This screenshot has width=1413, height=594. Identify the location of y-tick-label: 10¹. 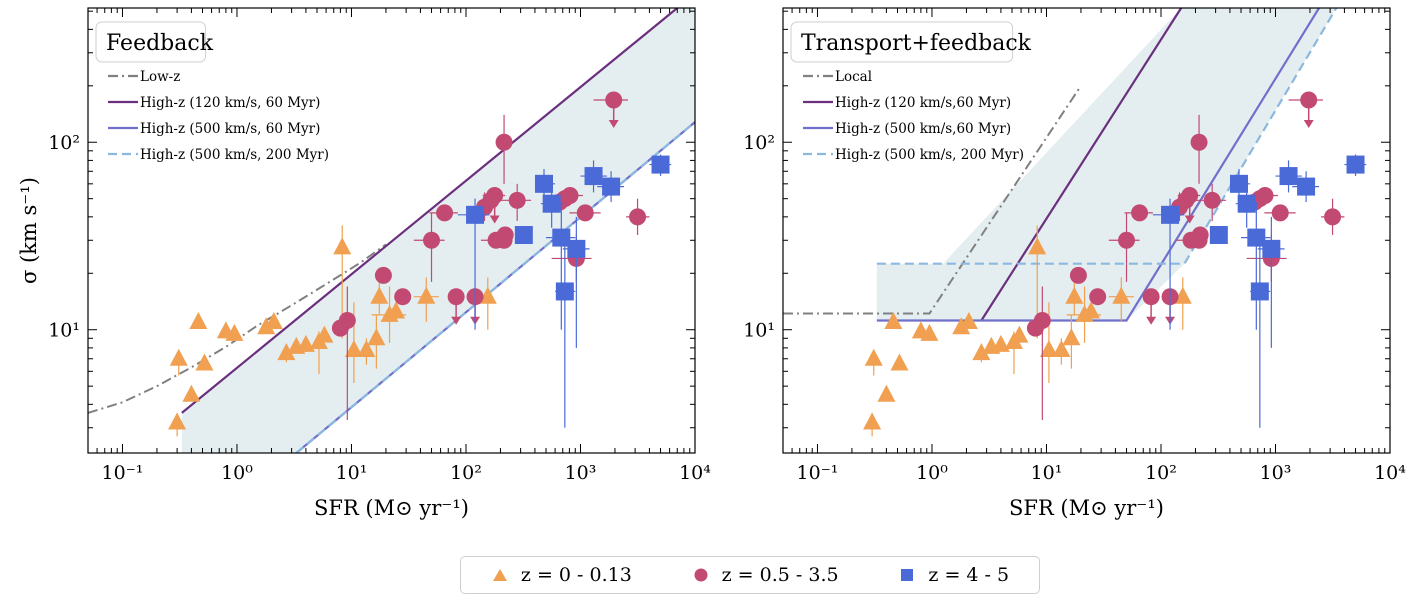
(64, 331).